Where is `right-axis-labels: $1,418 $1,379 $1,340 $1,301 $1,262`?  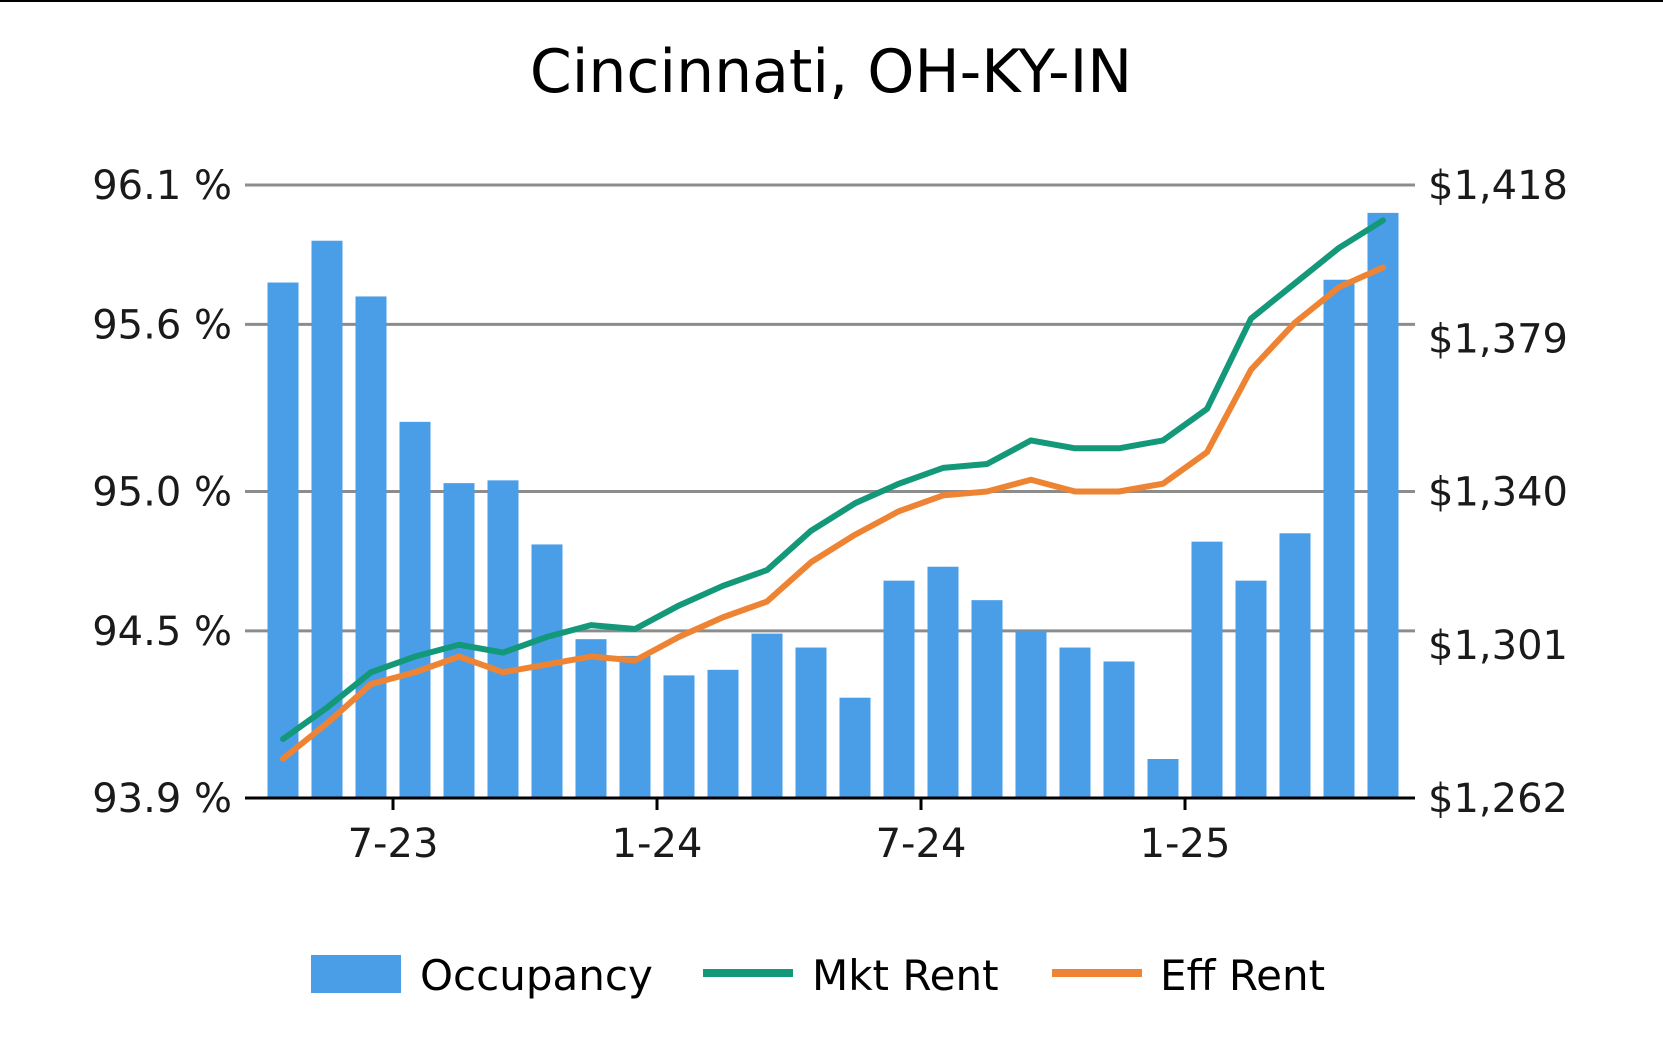
right-axis-labels: $1,418 $1,379 $1,340 $1,301 $1,262 is located at coordinates (1498, 492).